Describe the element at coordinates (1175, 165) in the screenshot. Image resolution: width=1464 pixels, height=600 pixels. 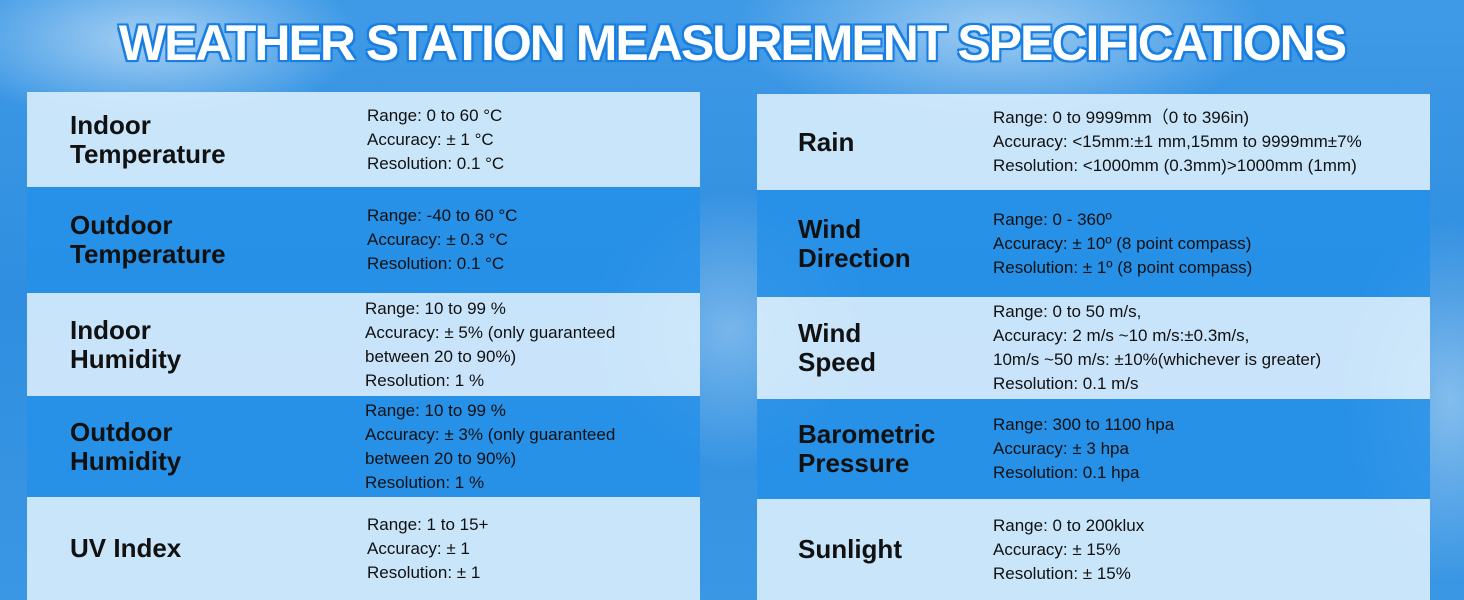
I see `spec-line: Resolution: <1000mm (0.3mm)>1000mm (1mm)` at that location.